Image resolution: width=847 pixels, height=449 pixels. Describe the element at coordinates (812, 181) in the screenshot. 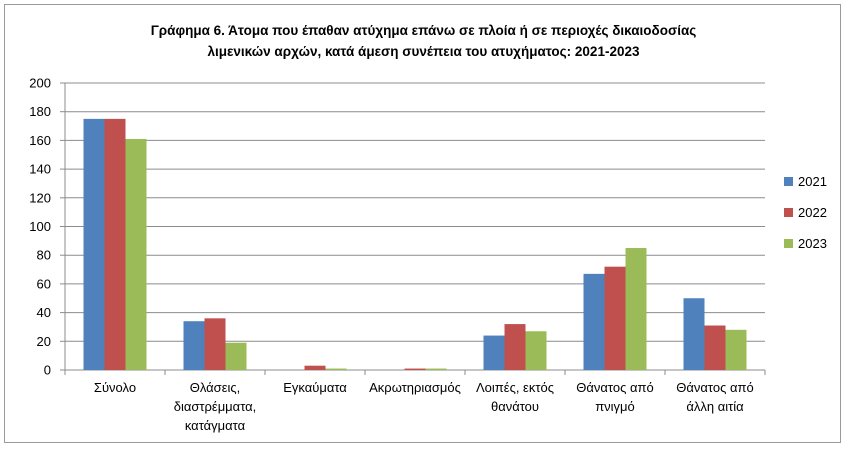

I see `legend-label-2021: 2021` at that location.